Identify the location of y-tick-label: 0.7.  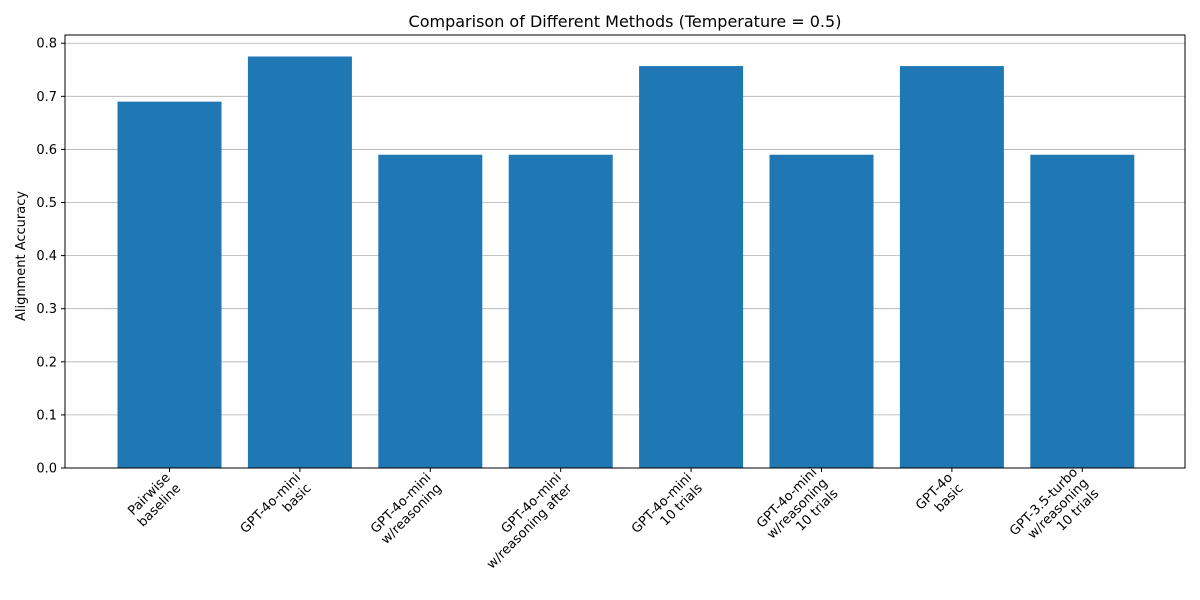
(46, 97).